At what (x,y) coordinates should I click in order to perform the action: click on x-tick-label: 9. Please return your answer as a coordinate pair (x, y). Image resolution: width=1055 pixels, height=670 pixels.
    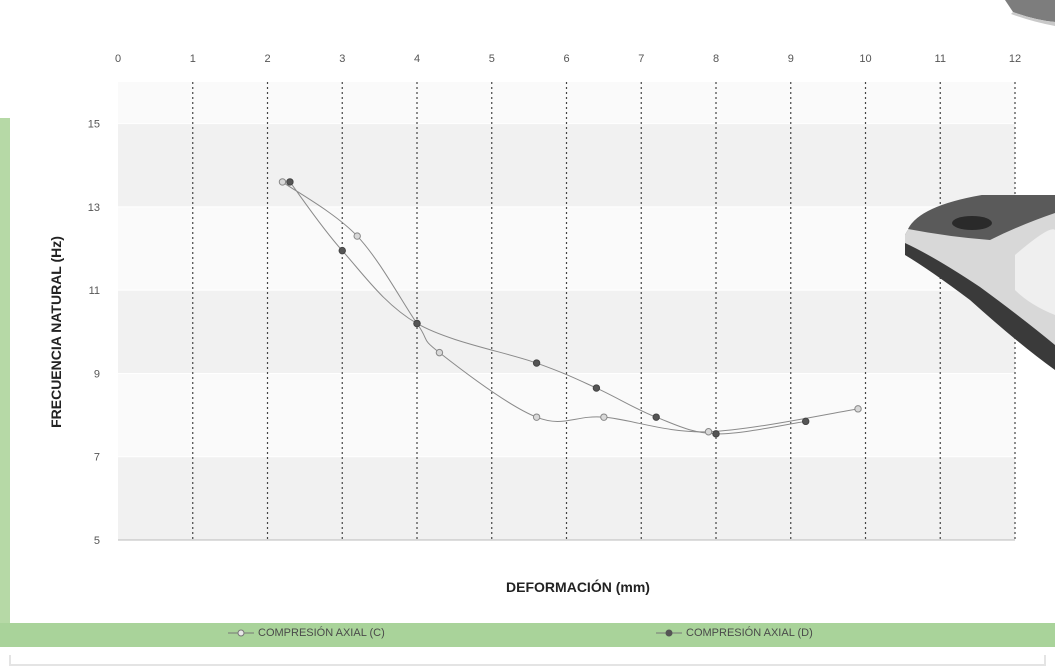
    Looking at the image, I should click on (791, 59).